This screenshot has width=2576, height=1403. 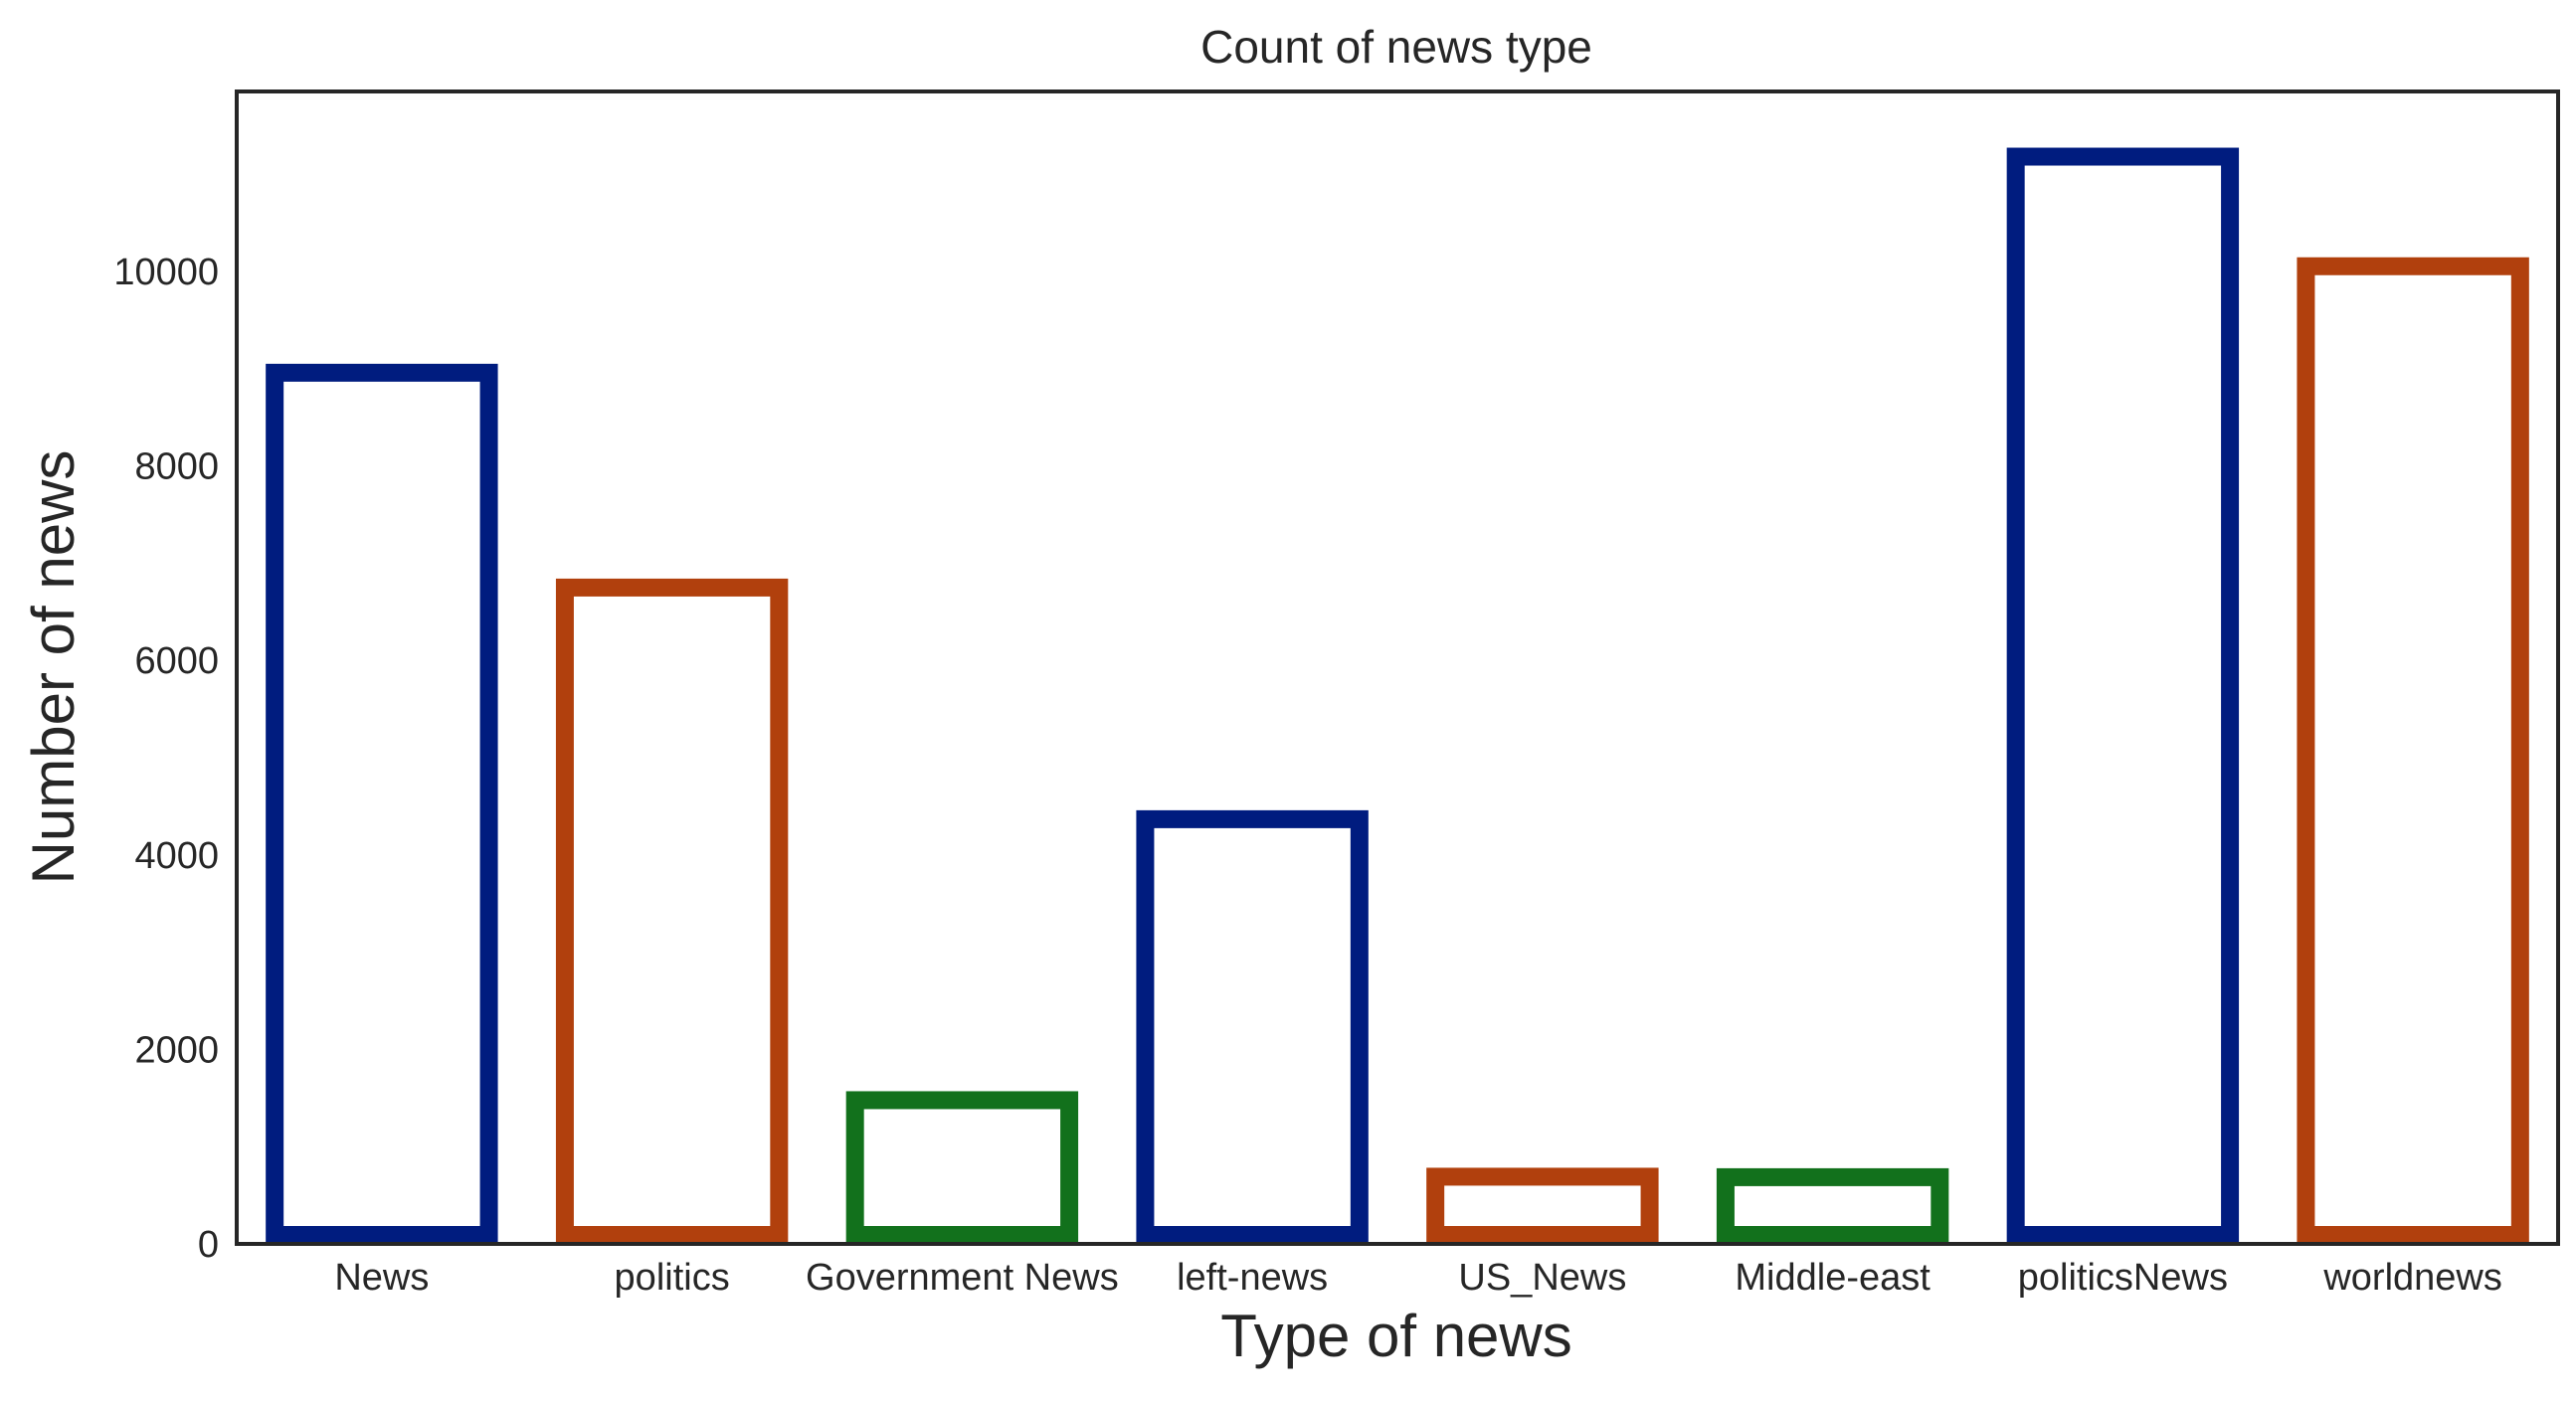 I want to click on bar-politicsnews, so click(x=2123, y=696).